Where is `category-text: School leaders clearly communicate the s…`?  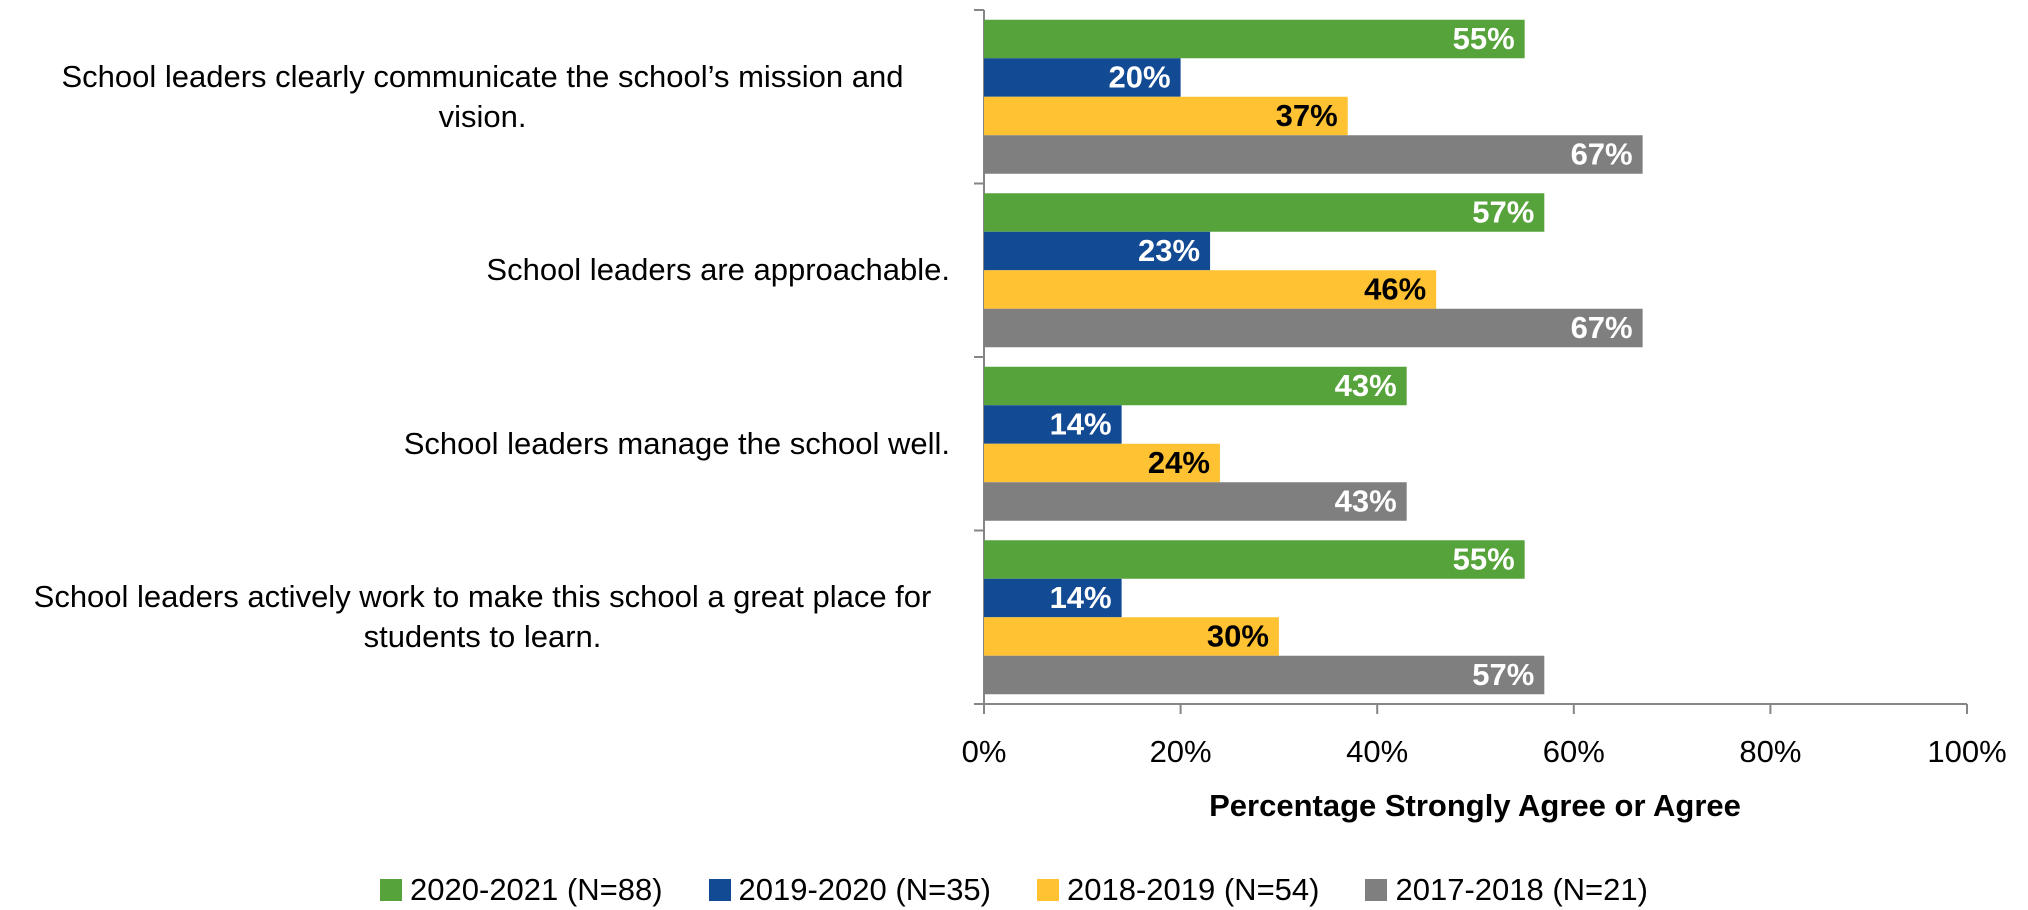
category-text: School leaders clearly communicate the s… is located at coordinates (482, 96).